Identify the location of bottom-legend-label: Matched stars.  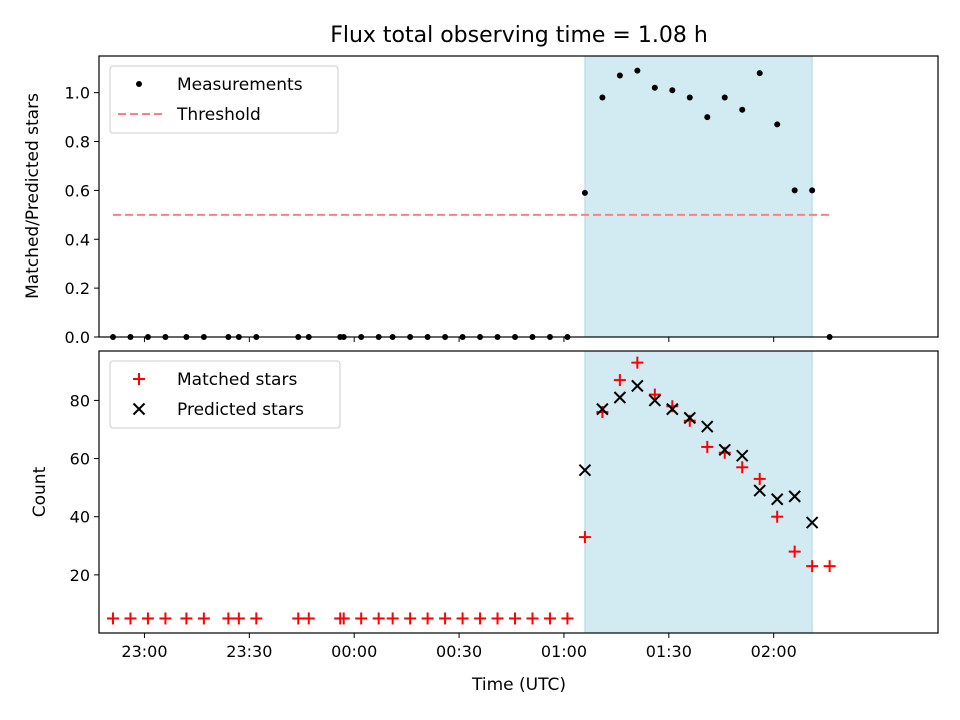
(237, 380).